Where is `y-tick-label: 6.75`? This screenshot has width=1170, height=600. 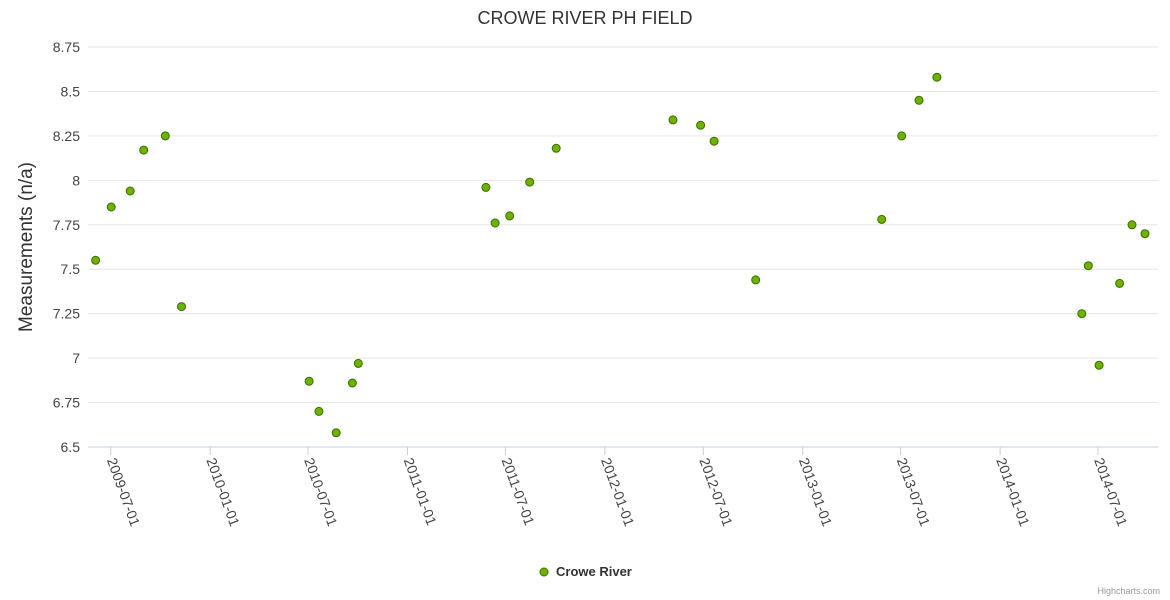
y-tick-label: 6.75 is located at coordinates (66, 403).